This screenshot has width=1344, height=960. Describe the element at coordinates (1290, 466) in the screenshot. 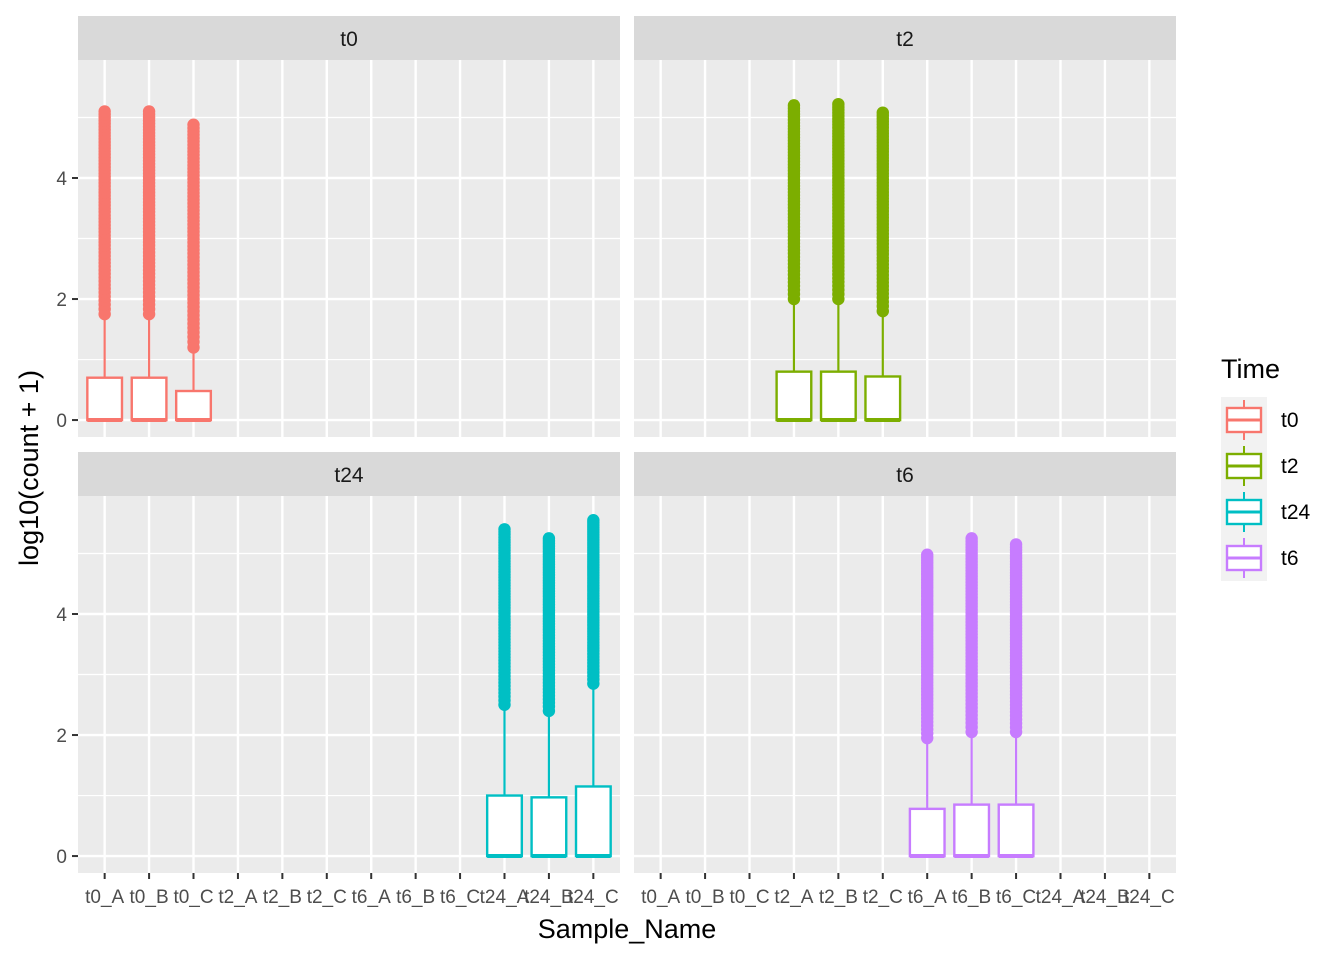

I see `legend-item-label: t2` at that location.